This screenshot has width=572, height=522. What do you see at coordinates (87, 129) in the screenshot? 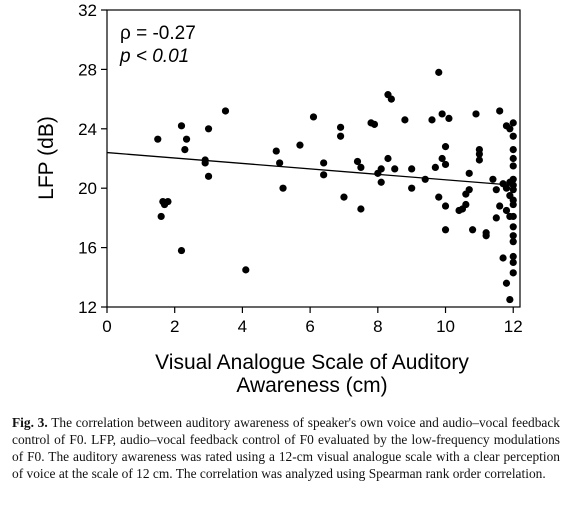
I see `y-tick-label: 24` at bounding box center [87, 129].